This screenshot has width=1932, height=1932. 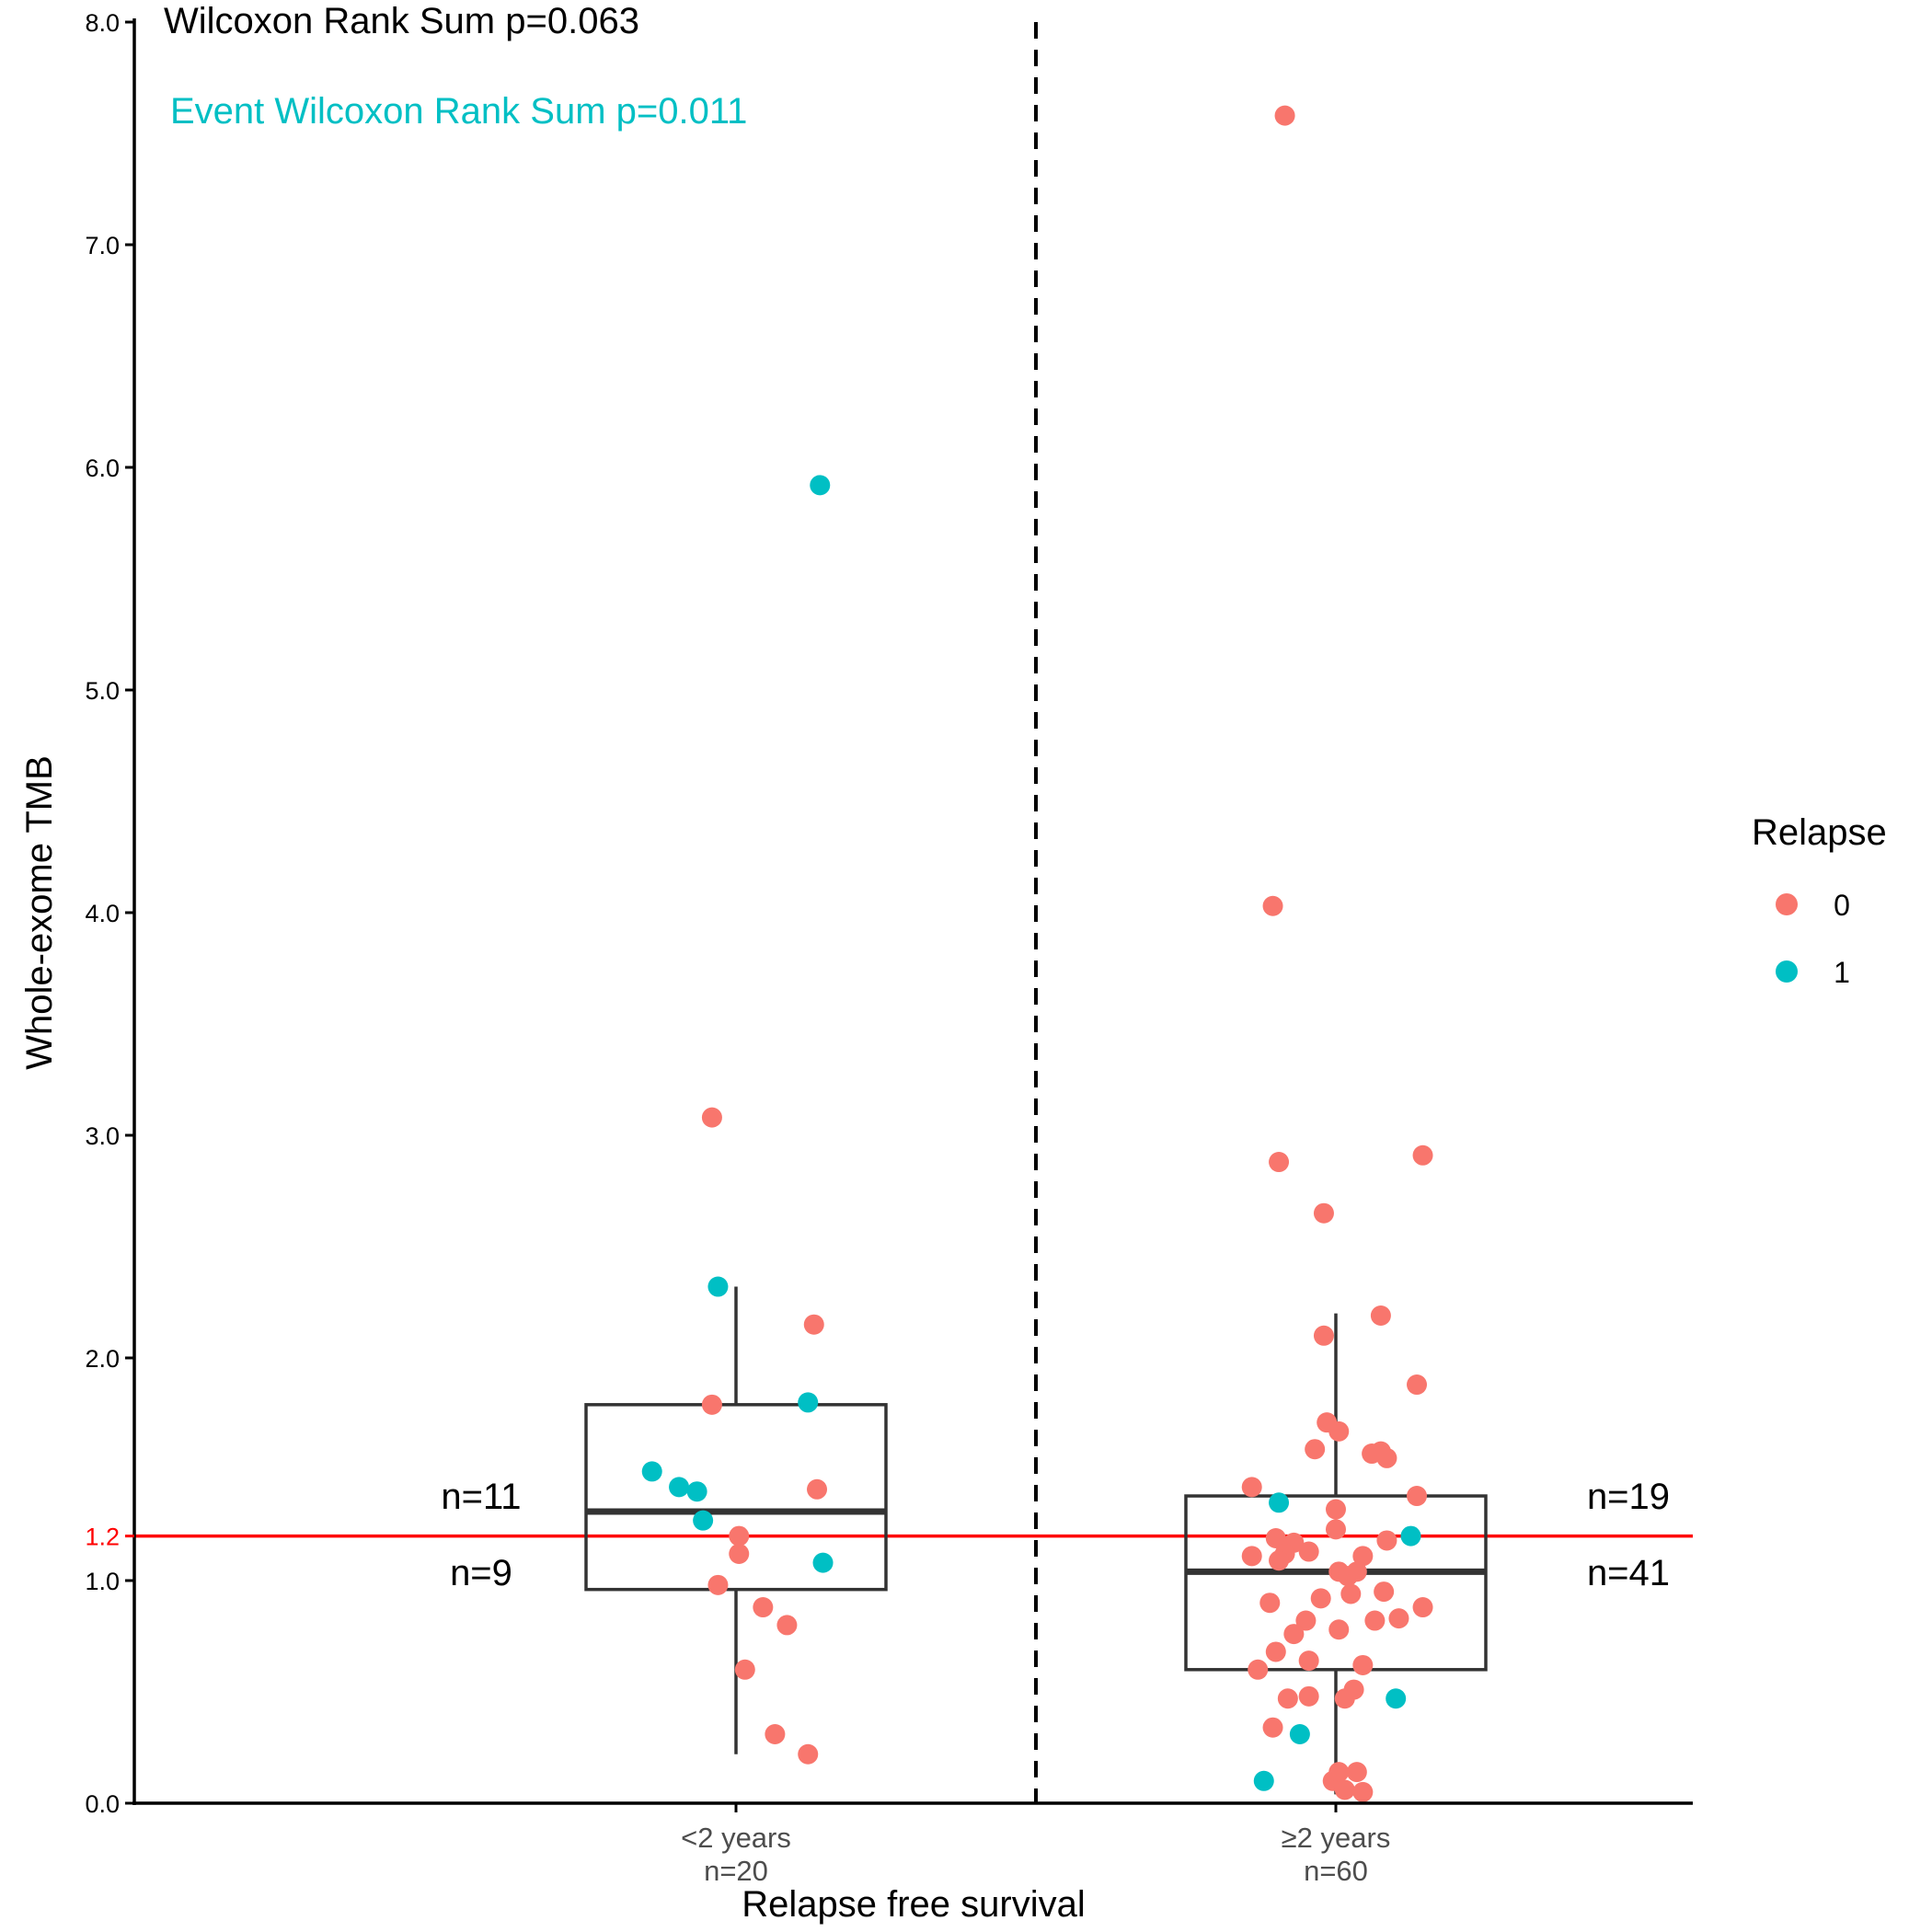 I want to click on event-wilcoxon-annotation: Event Wilcoxon Rank Sum p=0.011, so click(x=458, y=111).